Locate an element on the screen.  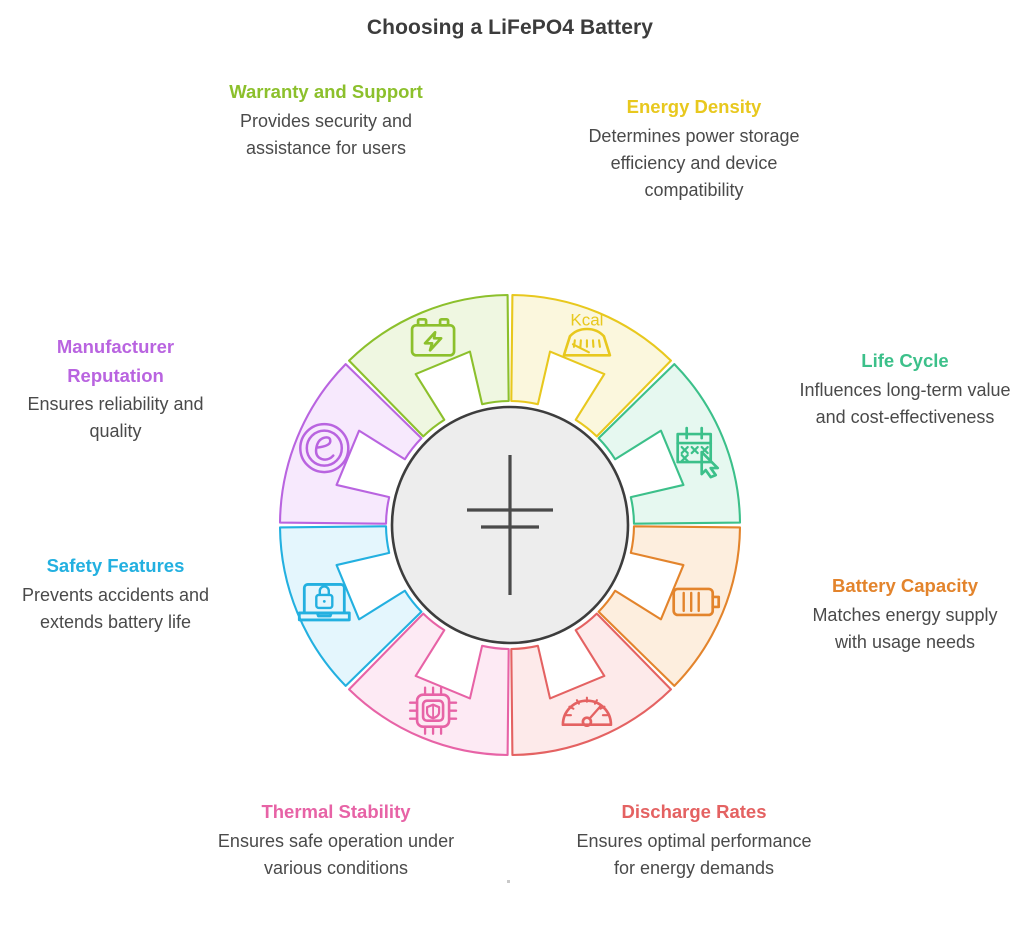
wheel-segment-life-cycle is located at coordinates (669, 444).